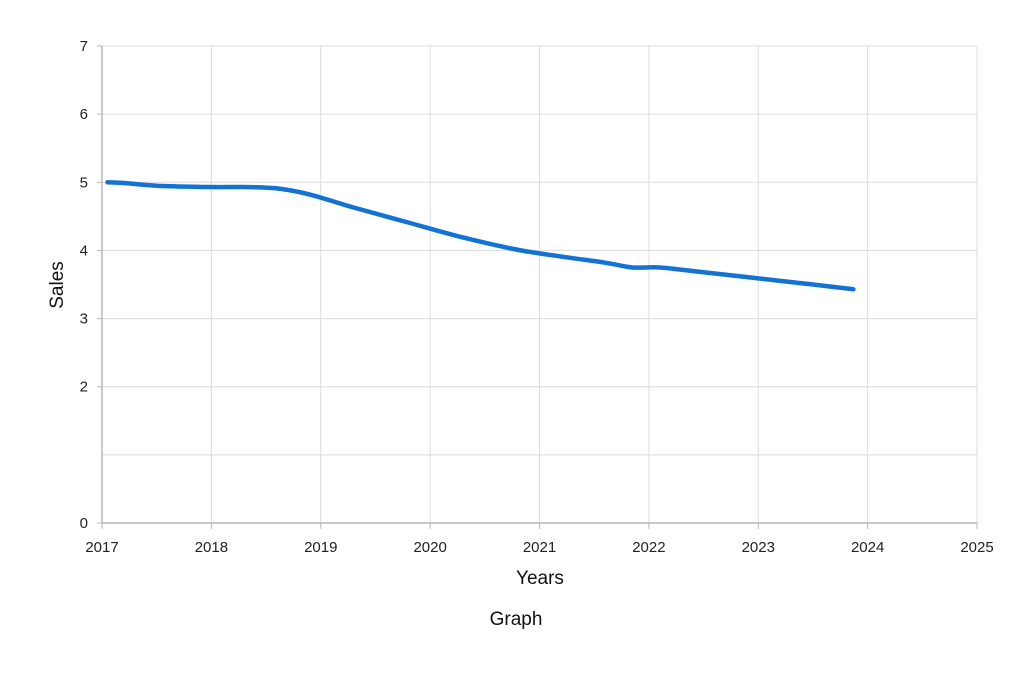  I want to click on y-tick-label: 6, so click(84, 114).